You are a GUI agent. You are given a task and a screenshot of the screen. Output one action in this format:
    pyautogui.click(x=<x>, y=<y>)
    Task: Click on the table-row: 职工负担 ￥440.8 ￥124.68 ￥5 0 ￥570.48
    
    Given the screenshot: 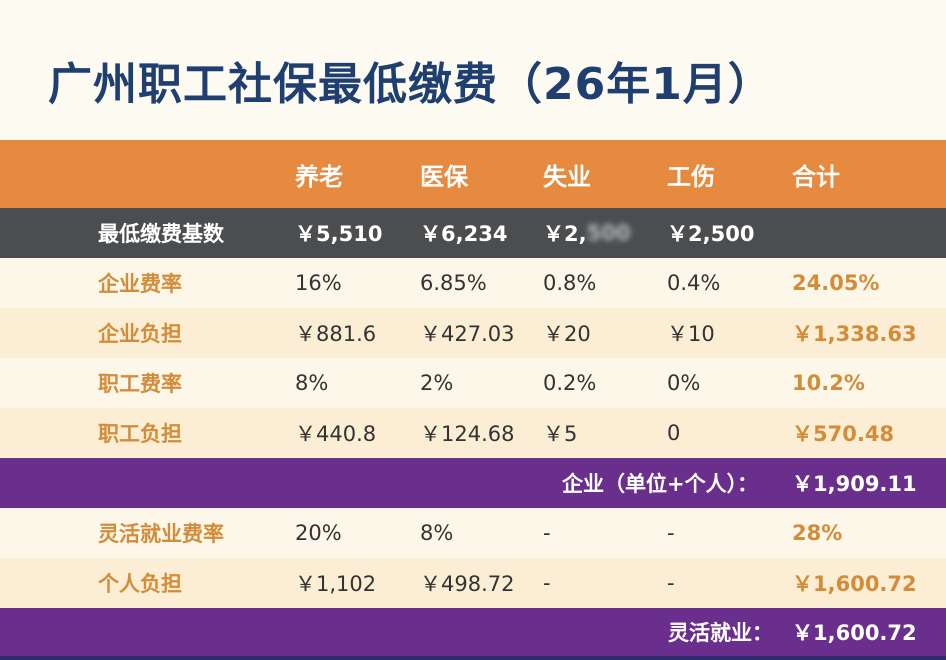 What is the action you would take?
    pyautogui.click(x=473, y=433)
    